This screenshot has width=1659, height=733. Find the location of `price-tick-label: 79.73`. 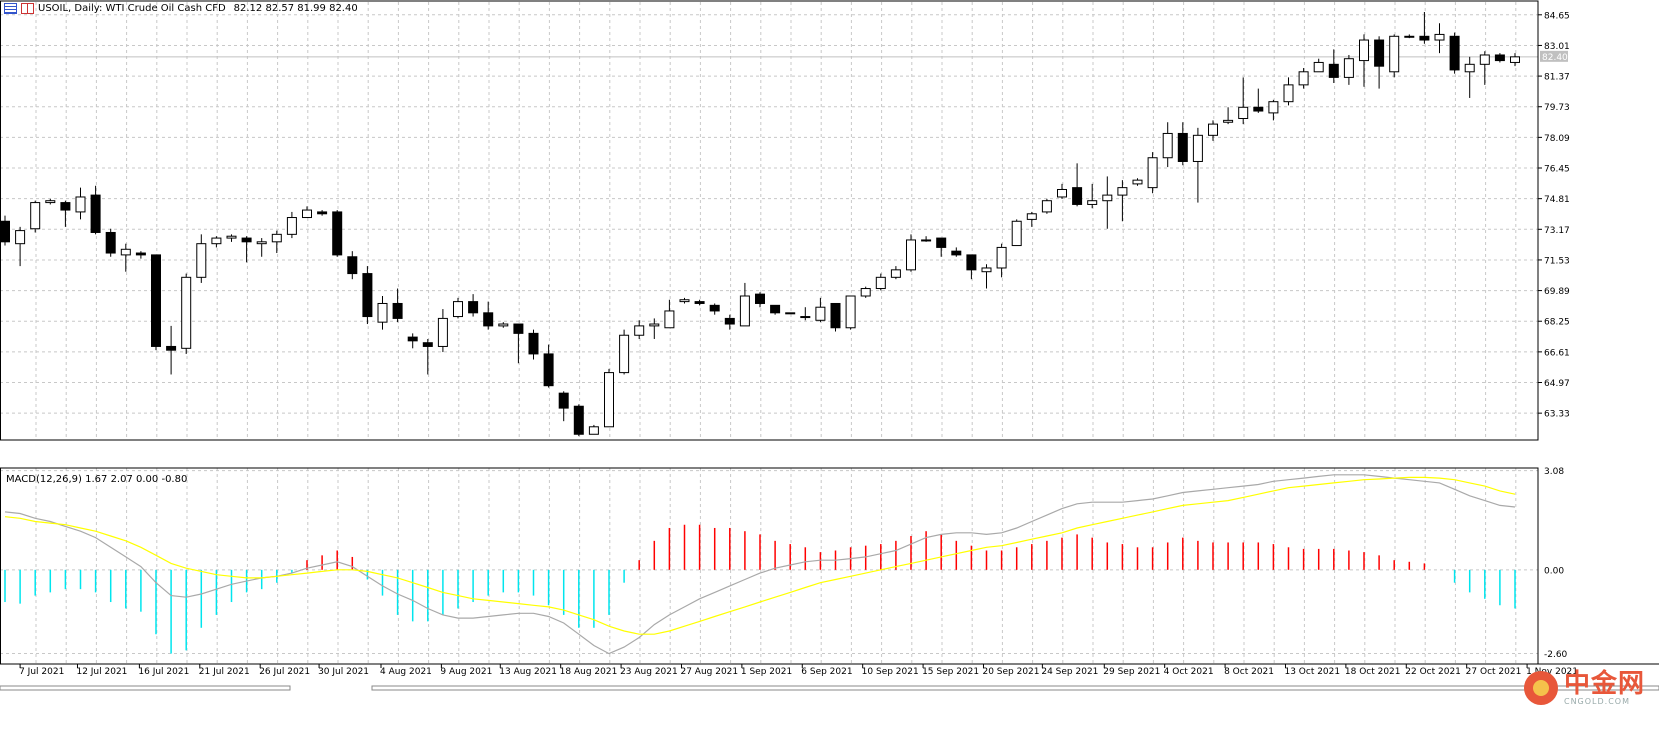

price-tick-label: 79.73 is located at coordinates (1557, 108).